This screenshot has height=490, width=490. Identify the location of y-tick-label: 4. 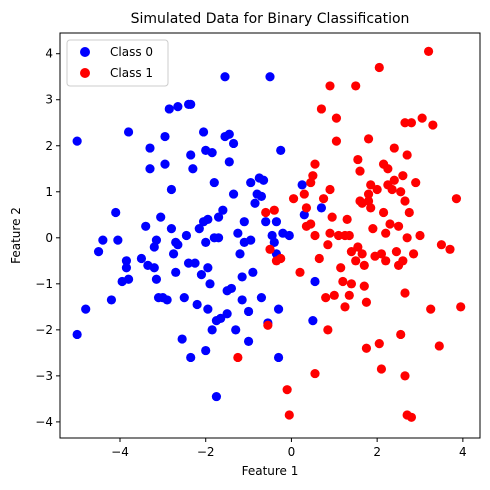
(49, 54).